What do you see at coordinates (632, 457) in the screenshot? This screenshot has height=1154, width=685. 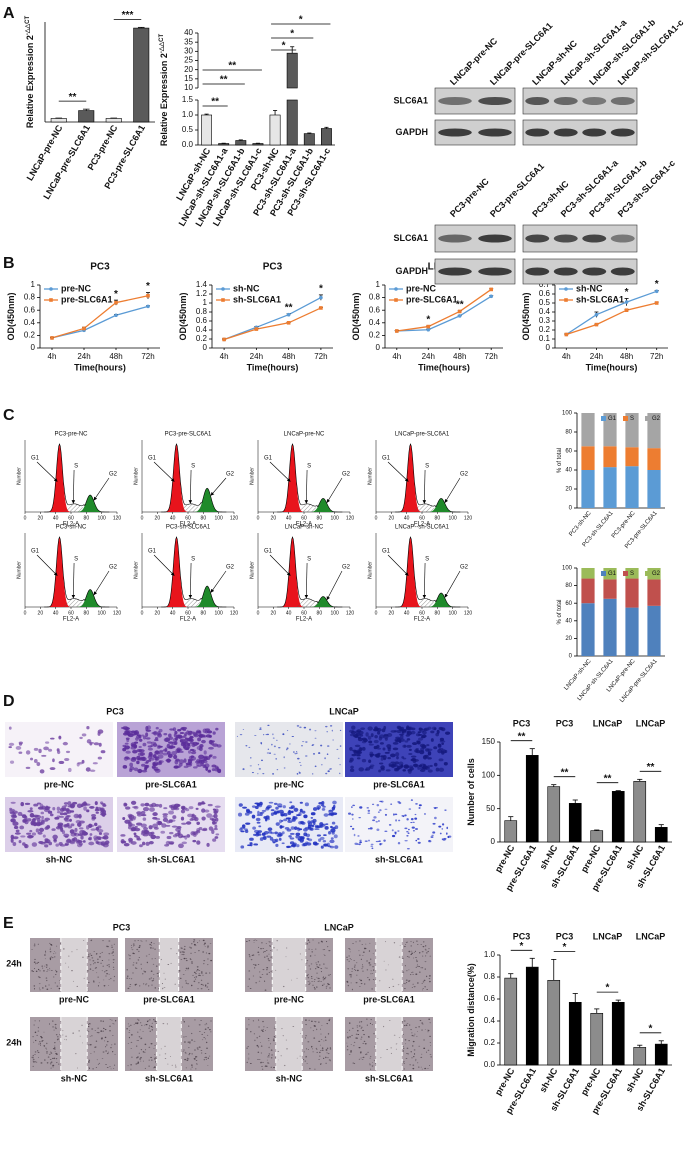 I see `bar-segment` at bounding box center [632, 457].